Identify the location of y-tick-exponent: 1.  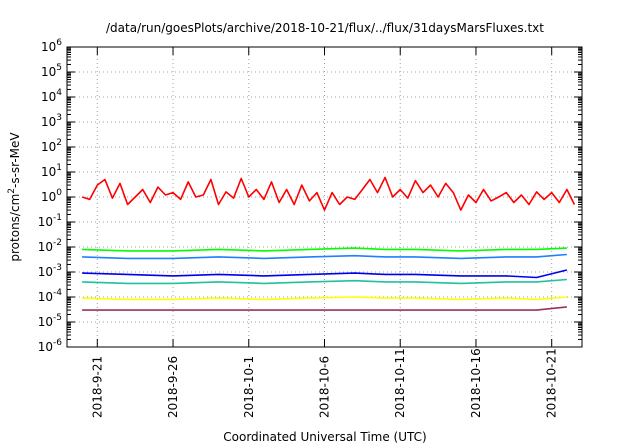
(59, 168).